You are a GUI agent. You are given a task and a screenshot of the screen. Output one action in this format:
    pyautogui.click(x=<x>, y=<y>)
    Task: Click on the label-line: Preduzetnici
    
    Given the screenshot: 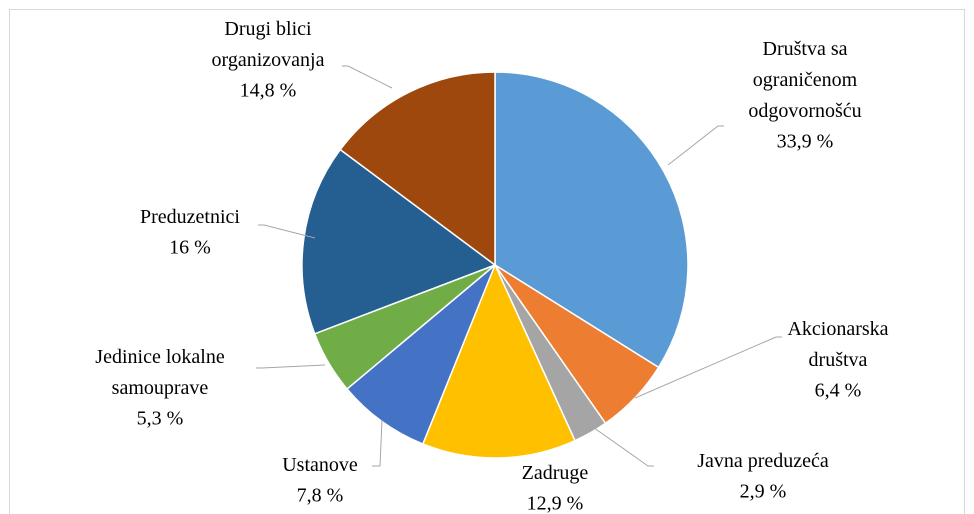 What is the action you would take?
    pyautogui.click(x=190, y=217)
    